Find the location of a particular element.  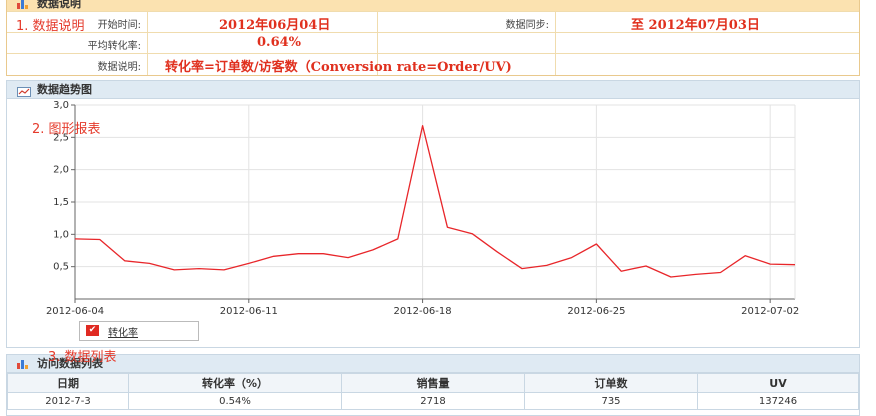

table-header-row: 日期 转化率（%） 销售量 订单数 UV is located at coordinates (433, 383).